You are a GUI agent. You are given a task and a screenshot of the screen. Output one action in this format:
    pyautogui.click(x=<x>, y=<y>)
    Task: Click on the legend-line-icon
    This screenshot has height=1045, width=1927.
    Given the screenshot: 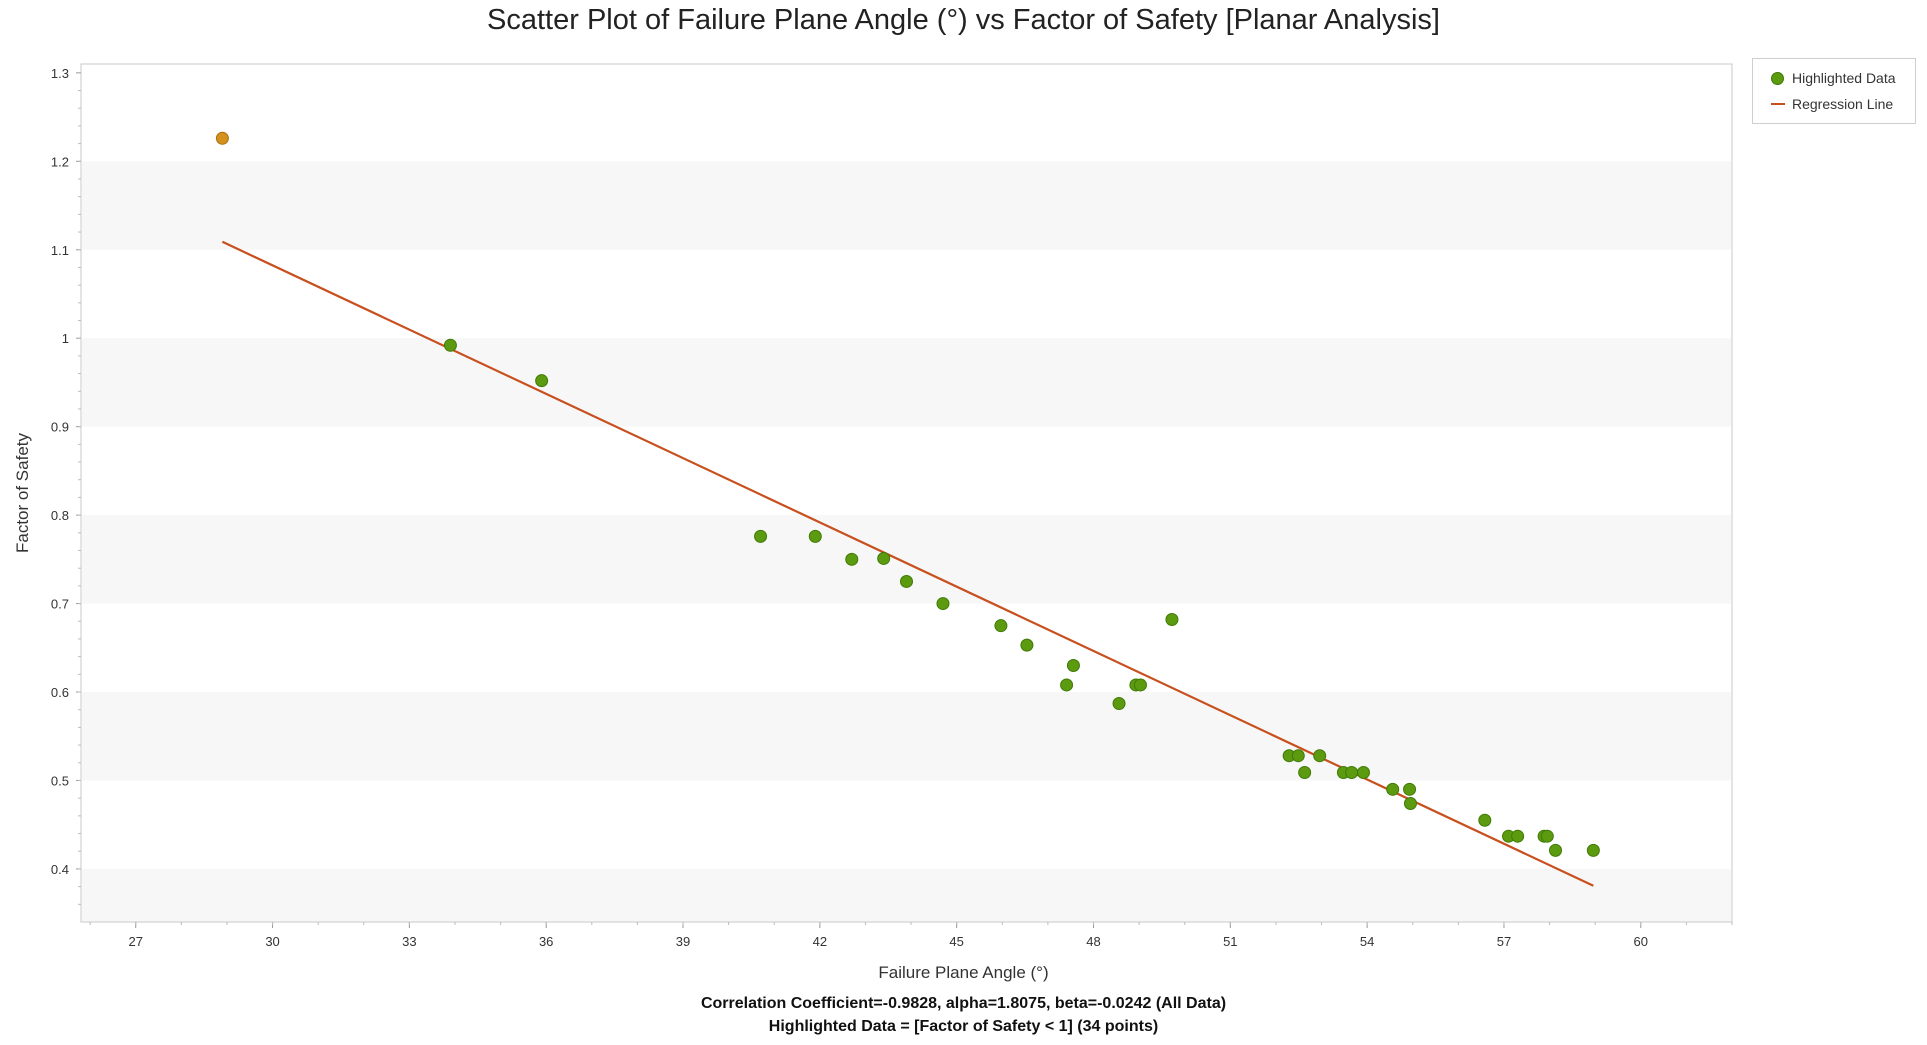 What is the action you would take?
    pyautogui.click(x=1778, y=104)
    